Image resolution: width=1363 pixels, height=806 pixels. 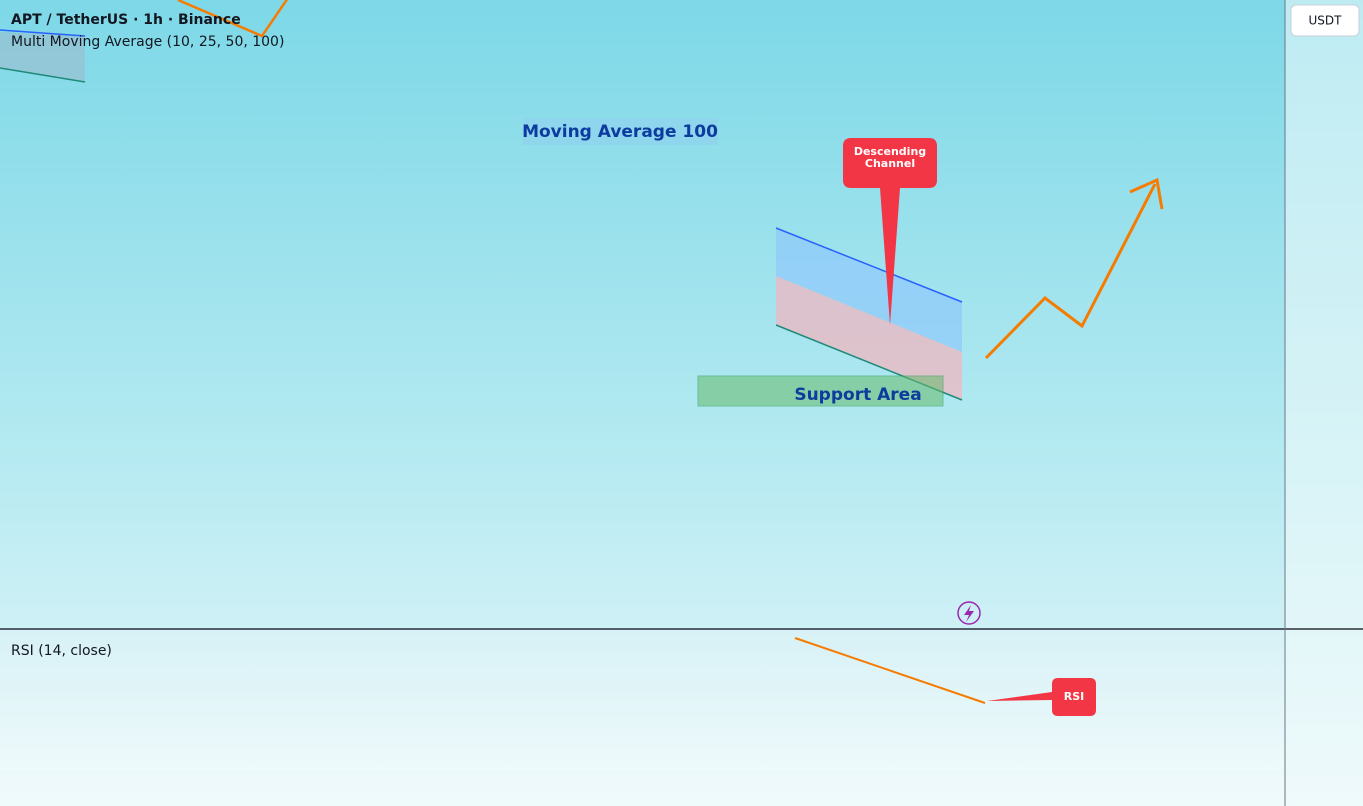 I want to click on channel-lower, so click(x=869, y=338).